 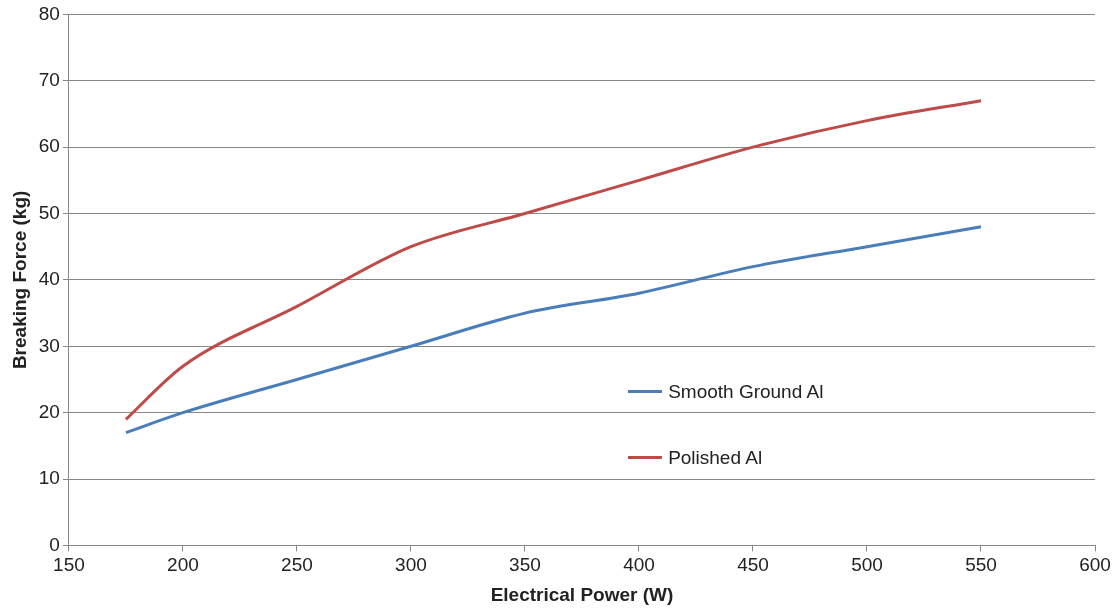 I want to click on x-tick-label: 600, so click(x=1095, y=565).